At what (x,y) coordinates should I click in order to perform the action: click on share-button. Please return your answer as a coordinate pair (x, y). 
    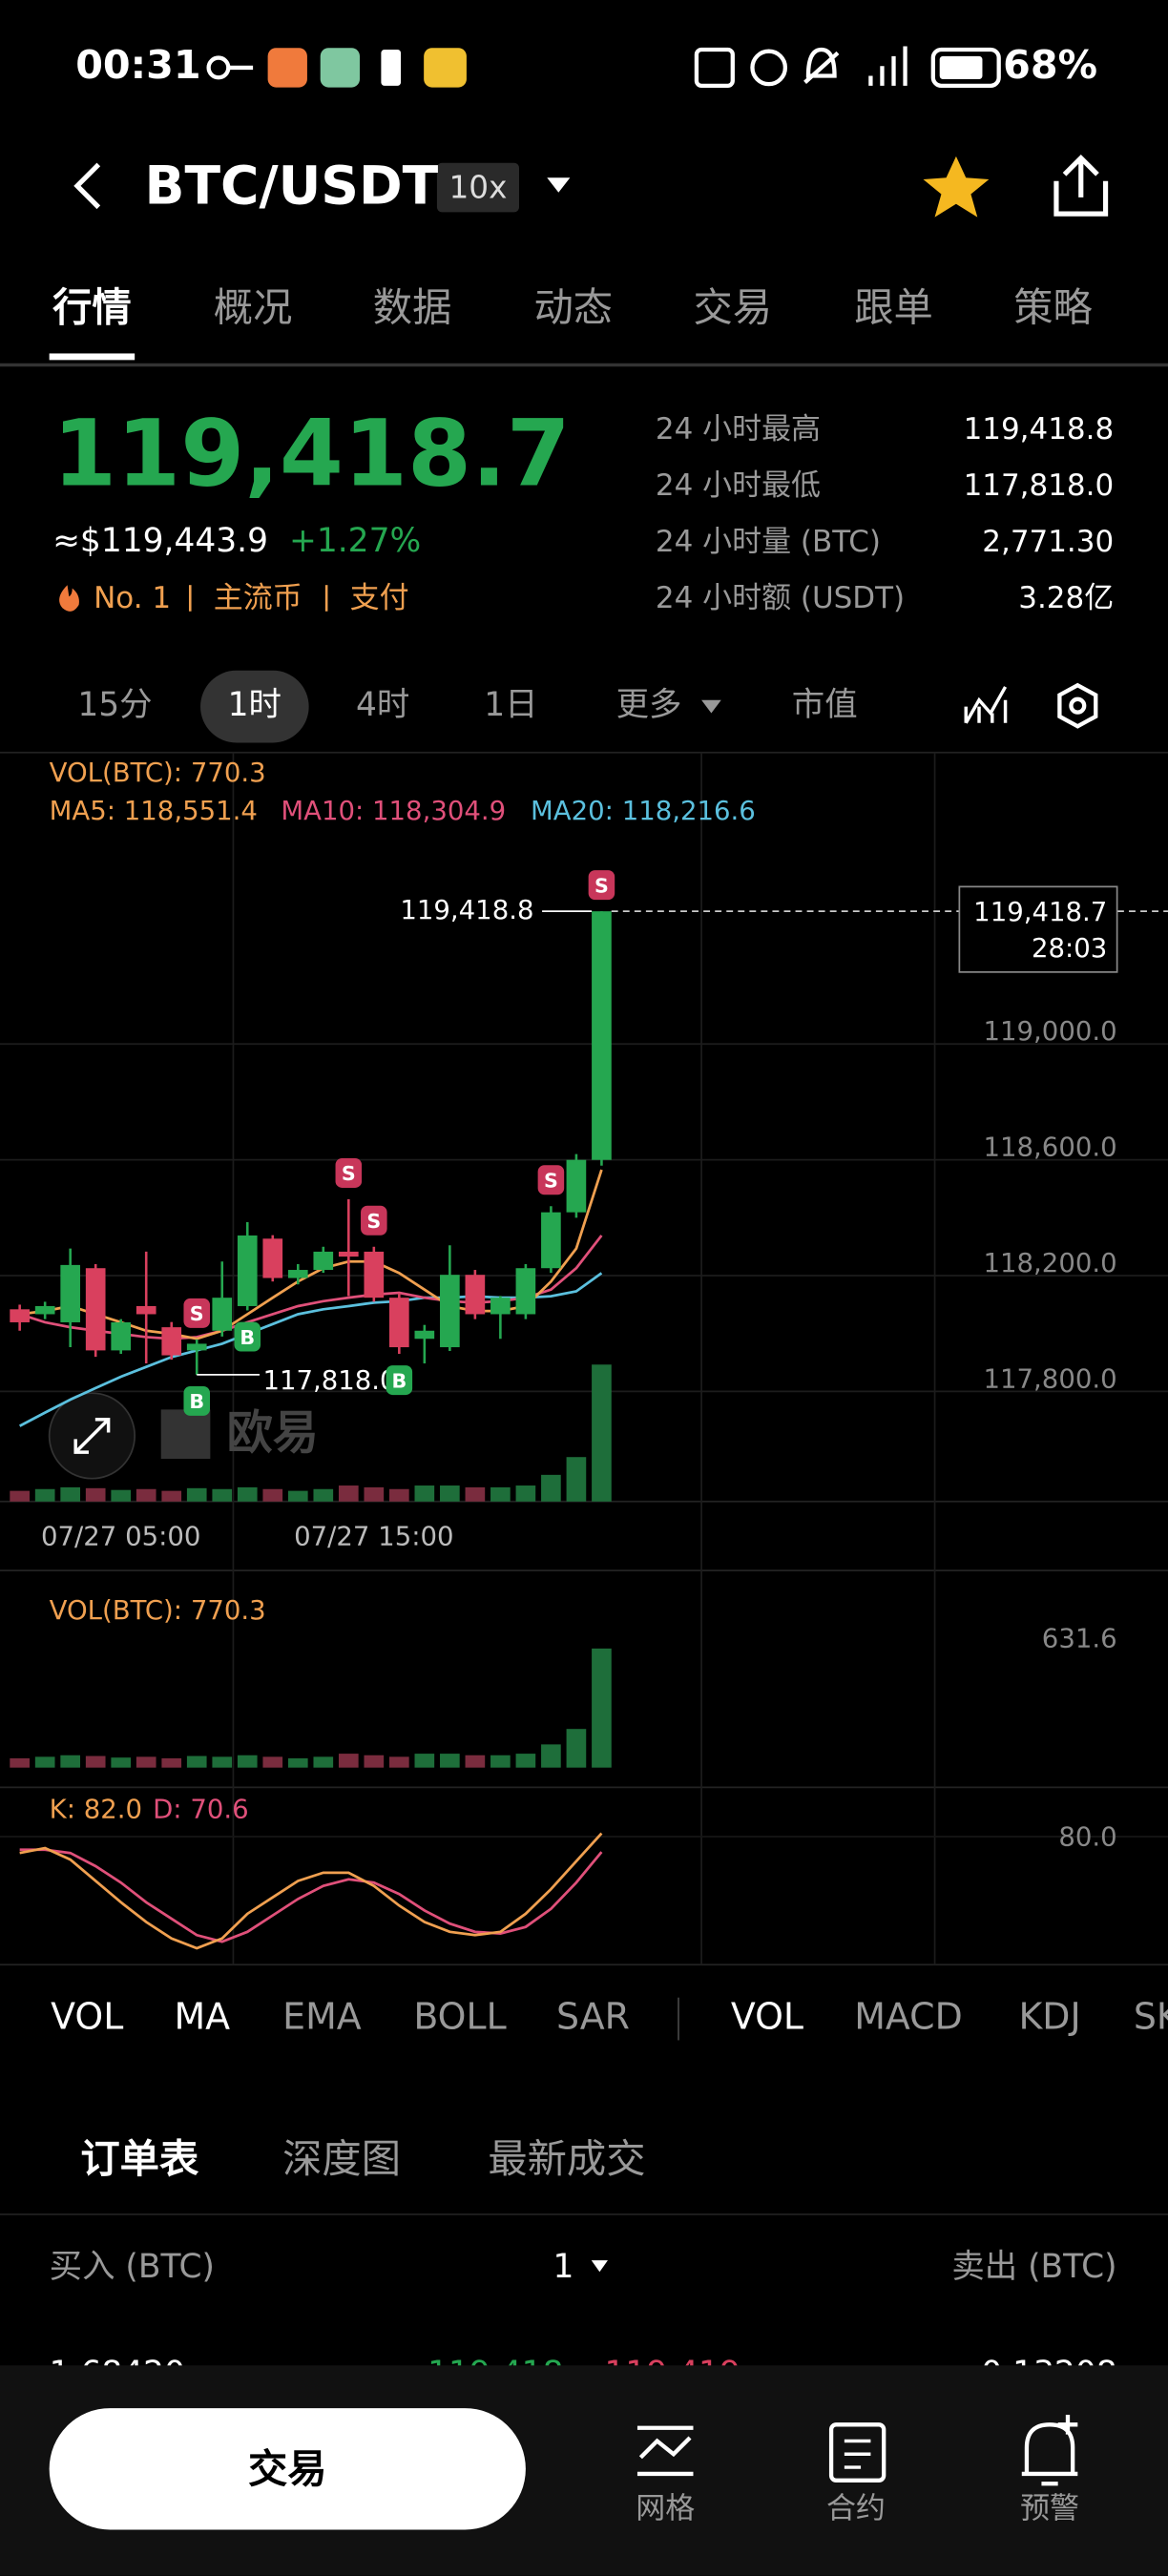
    Looking at the image, I should click on (1081, 185).